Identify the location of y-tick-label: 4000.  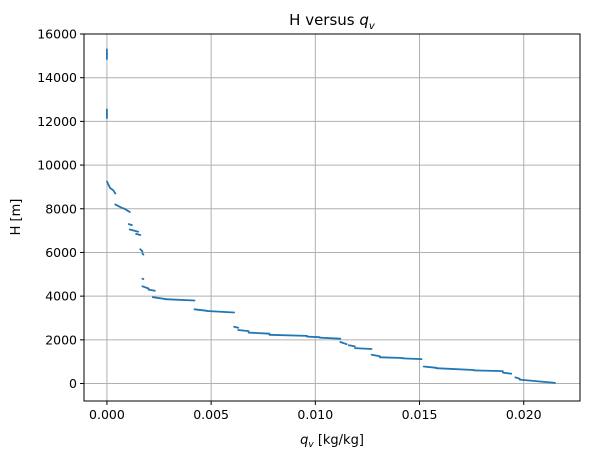
(61, 296).